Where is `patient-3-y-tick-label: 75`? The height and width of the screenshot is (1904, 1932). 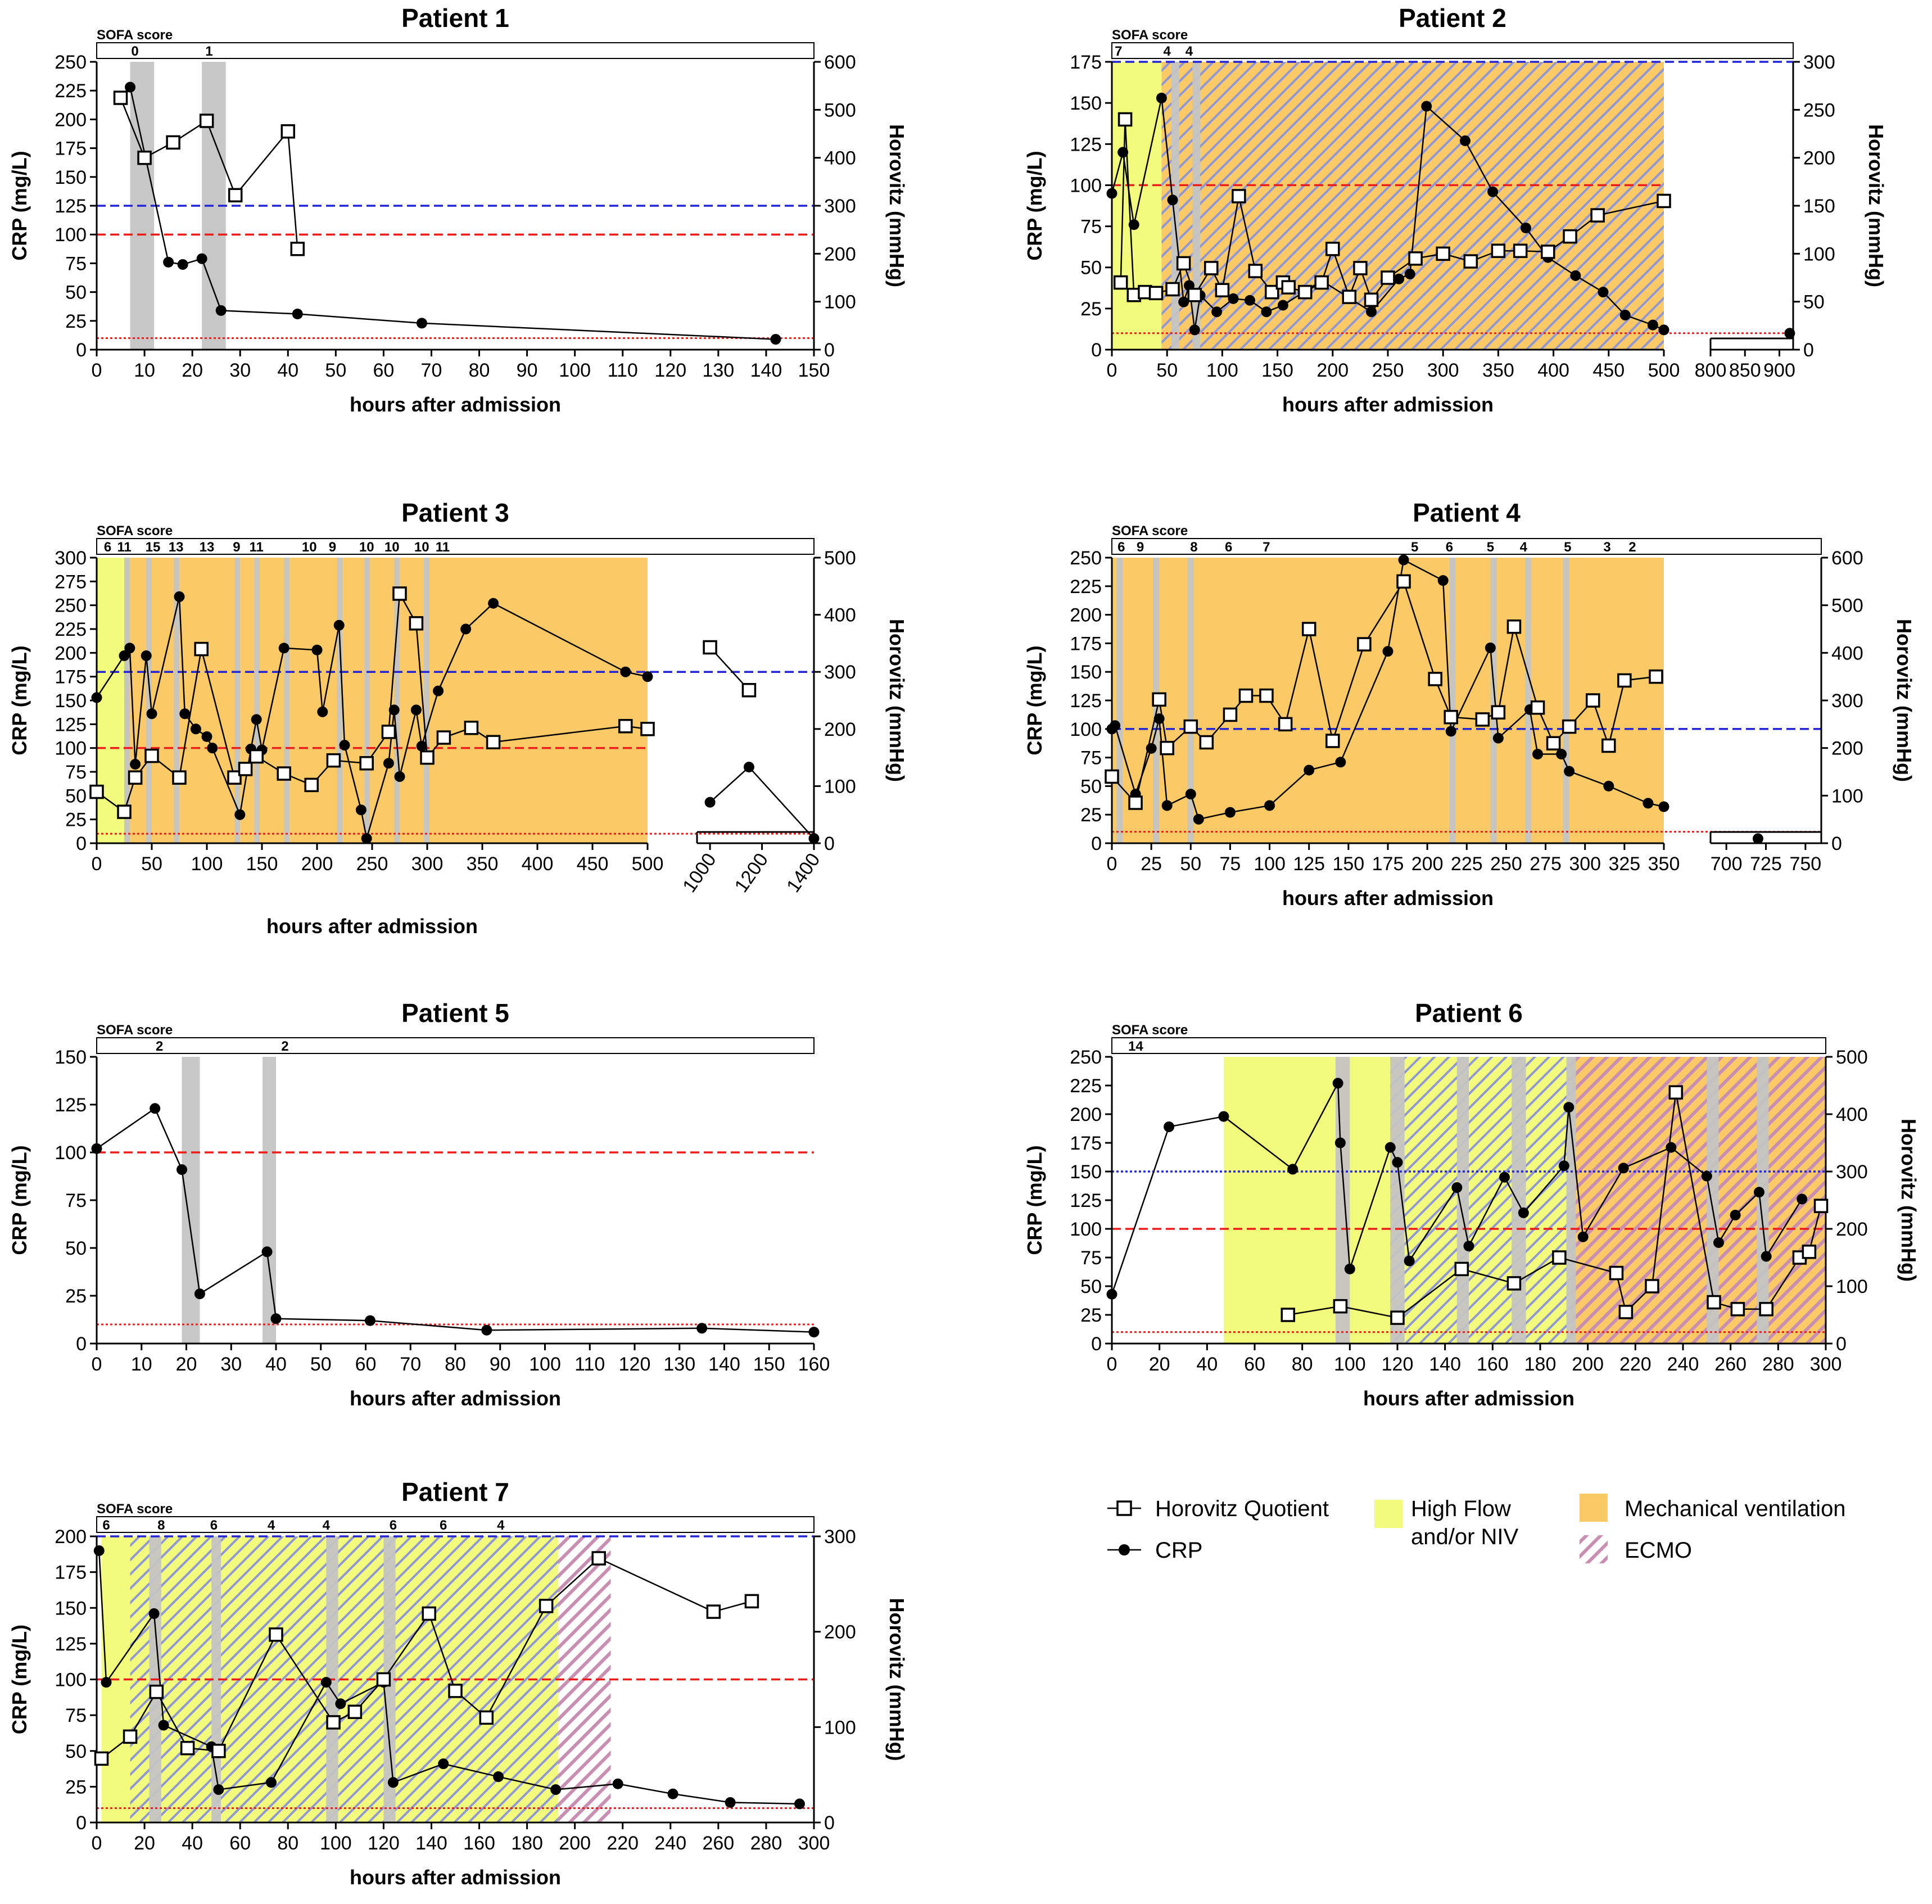 patient-3-y-tick-label: 75 is located at coordinates (76, 772).